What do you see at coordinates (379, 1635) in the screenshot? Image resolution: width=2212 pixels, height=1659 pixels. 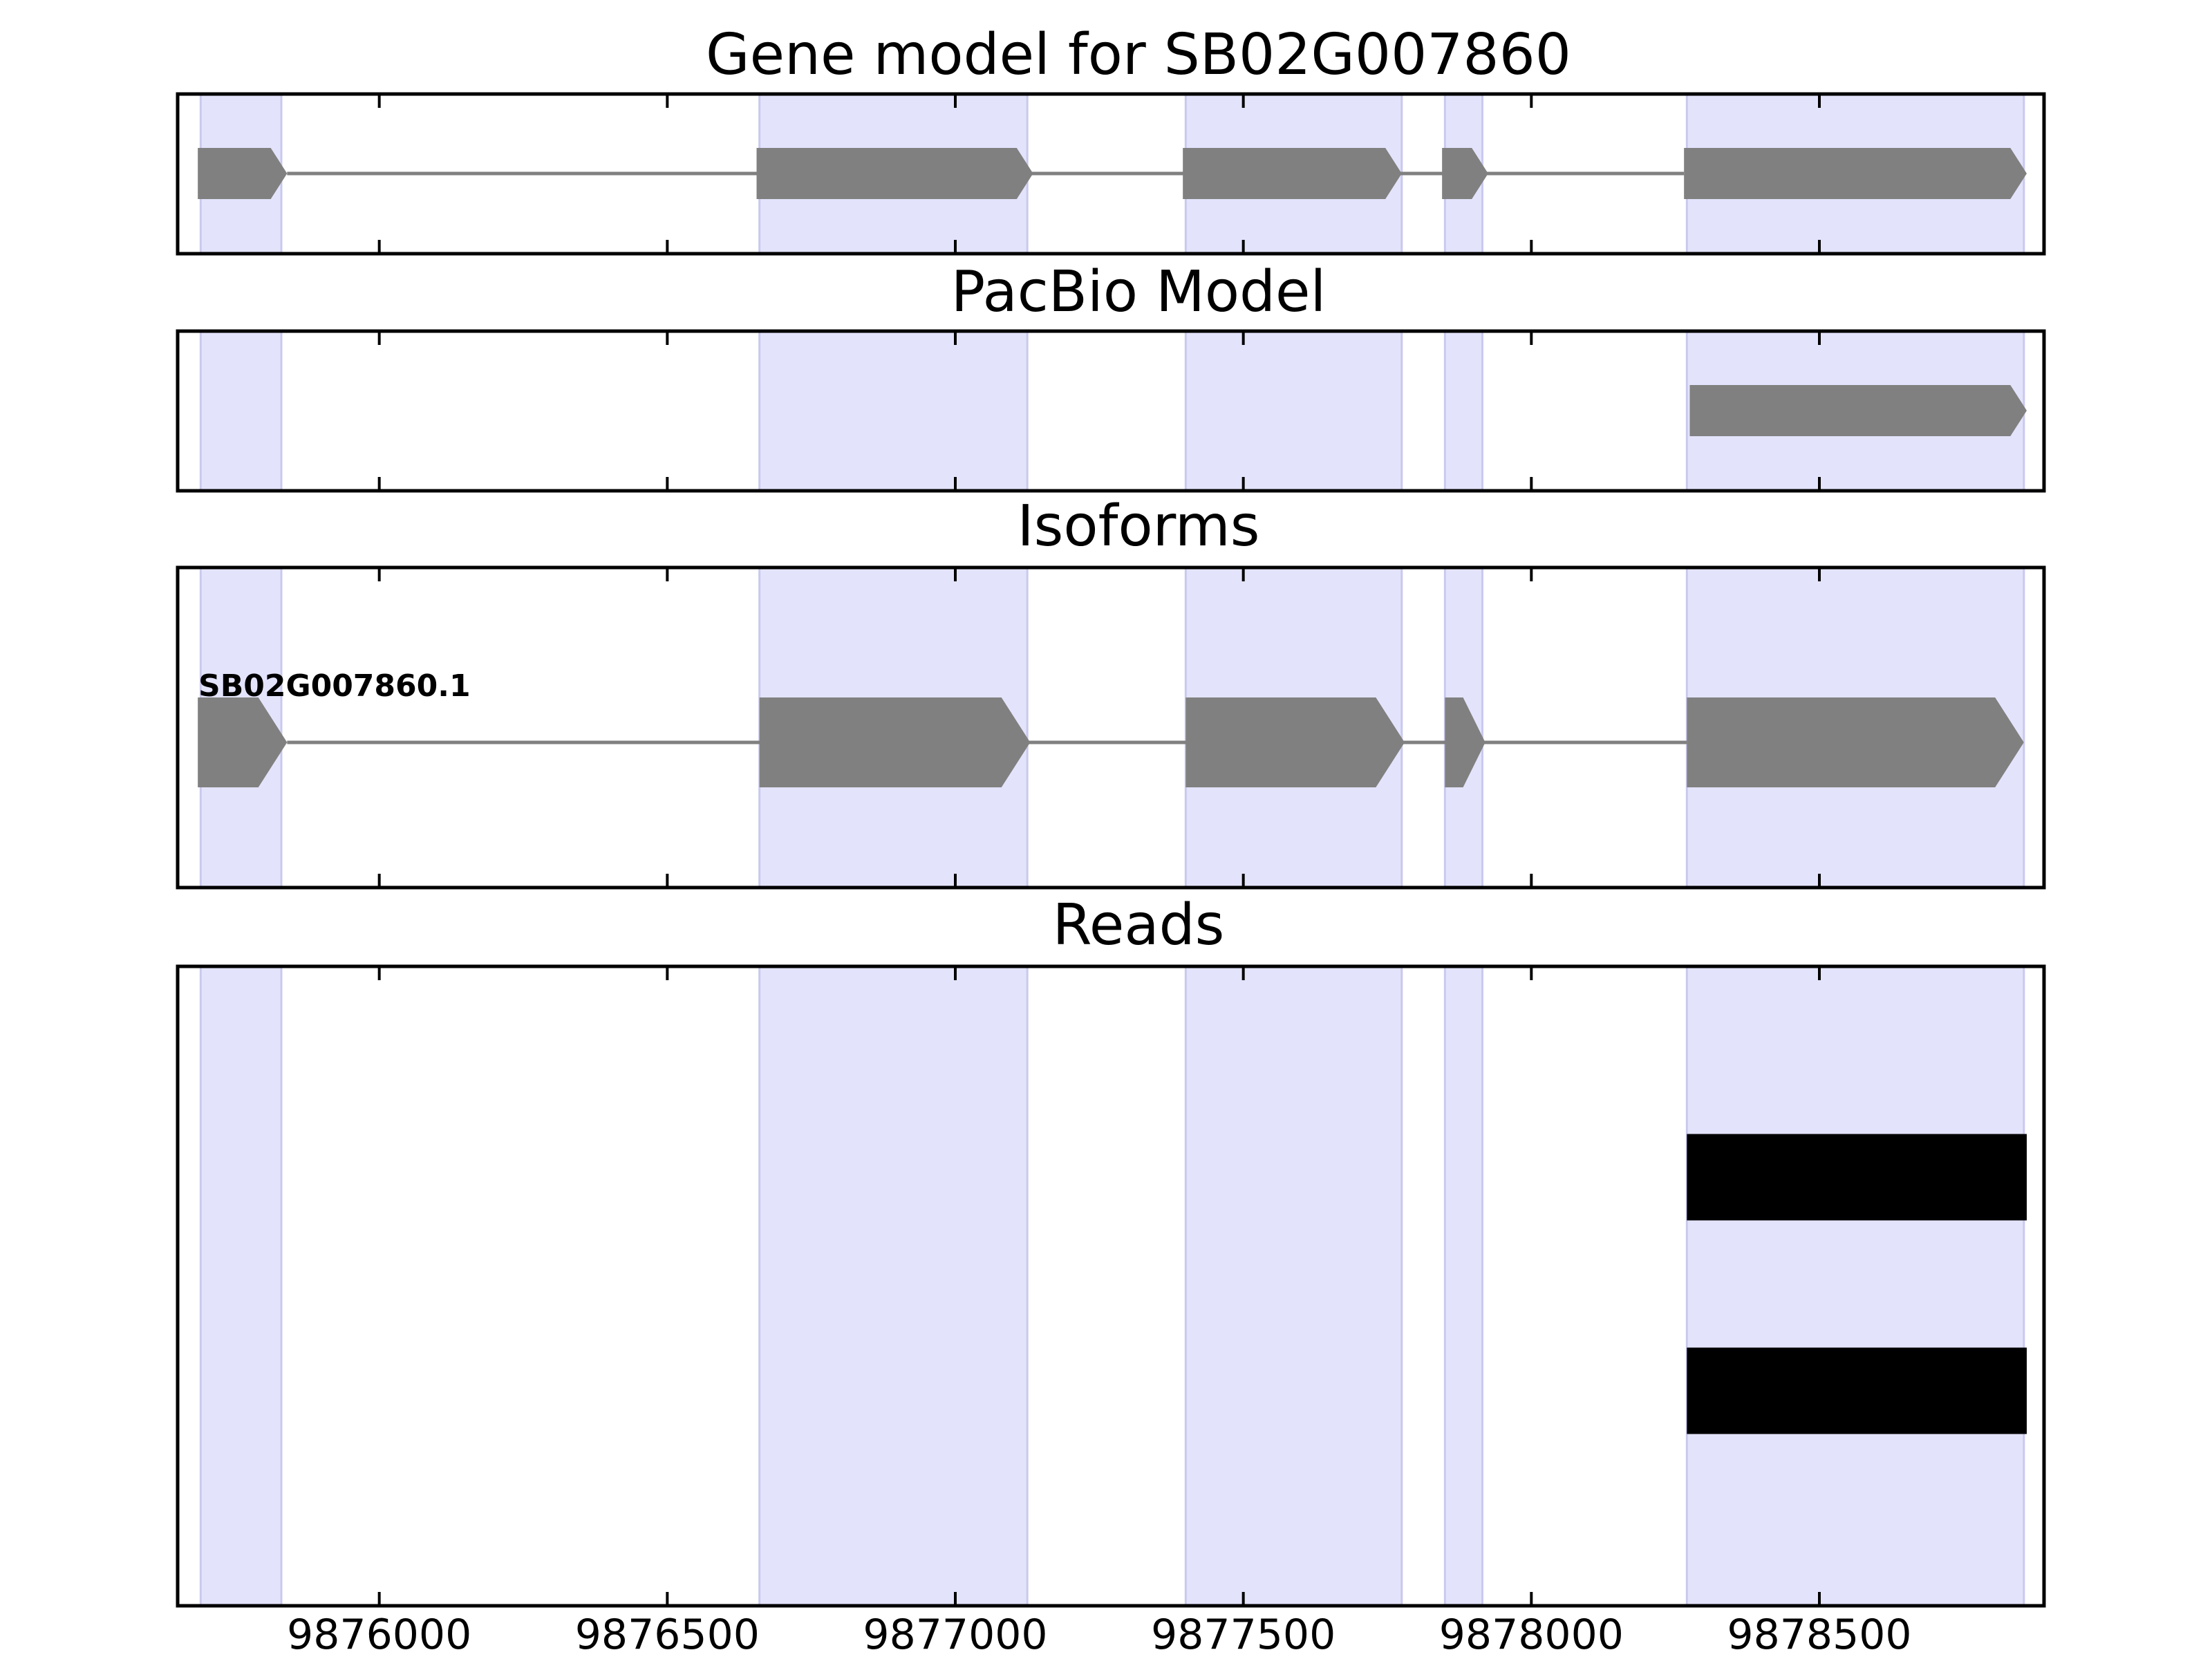 I see `x-tick-label: 9876000` at bounding box center [379, 1635].